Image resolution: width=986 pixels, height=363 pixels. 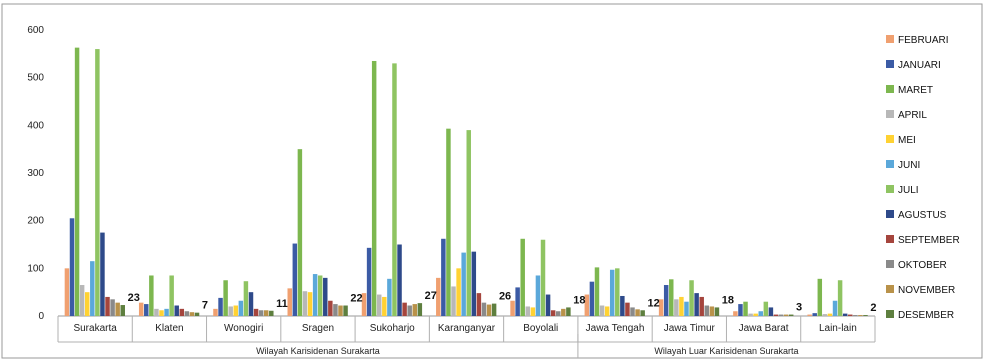 I want to click on bar-november-sragen, so click(x=340, y=310).